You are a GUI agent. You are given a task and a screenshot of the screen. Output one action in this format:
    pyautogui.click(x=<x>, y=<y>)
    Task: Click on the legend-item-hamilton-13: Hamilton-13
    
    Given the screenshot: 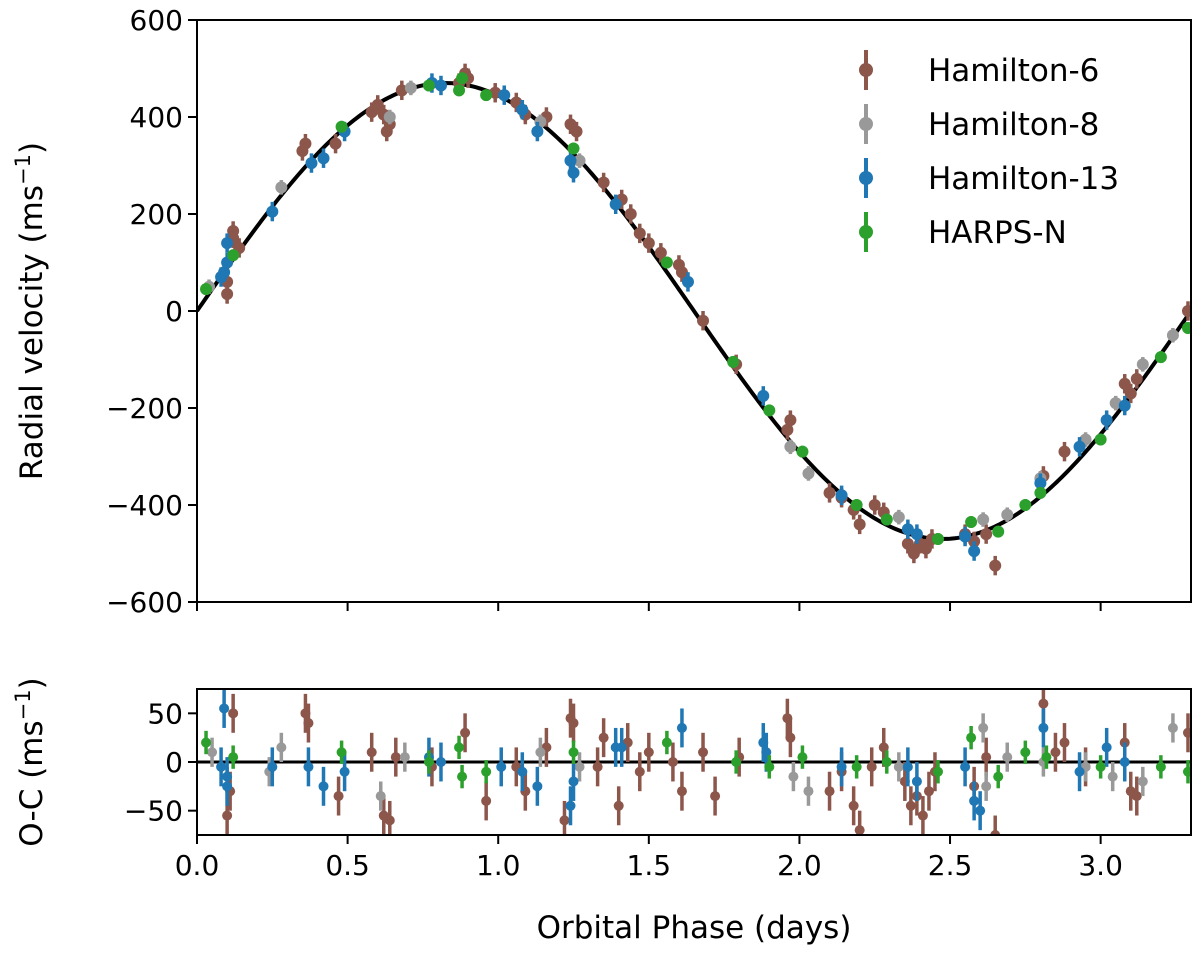 What is the action you would take?
    pyautogui.click(x=989, y=178)
    